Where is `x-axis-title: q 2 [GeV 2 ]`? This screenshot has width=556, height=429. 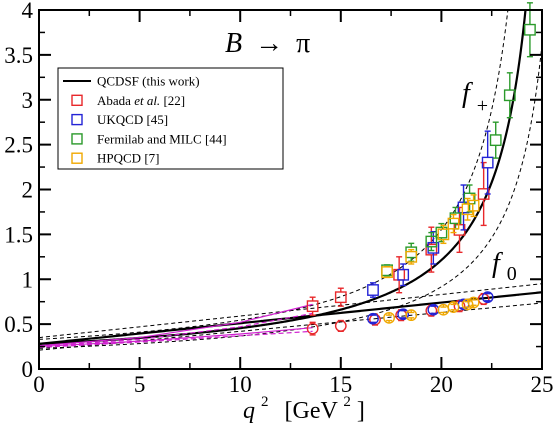
x-axis-title: q 2 [GeV 2 ] is located at coordinates (304, 405).